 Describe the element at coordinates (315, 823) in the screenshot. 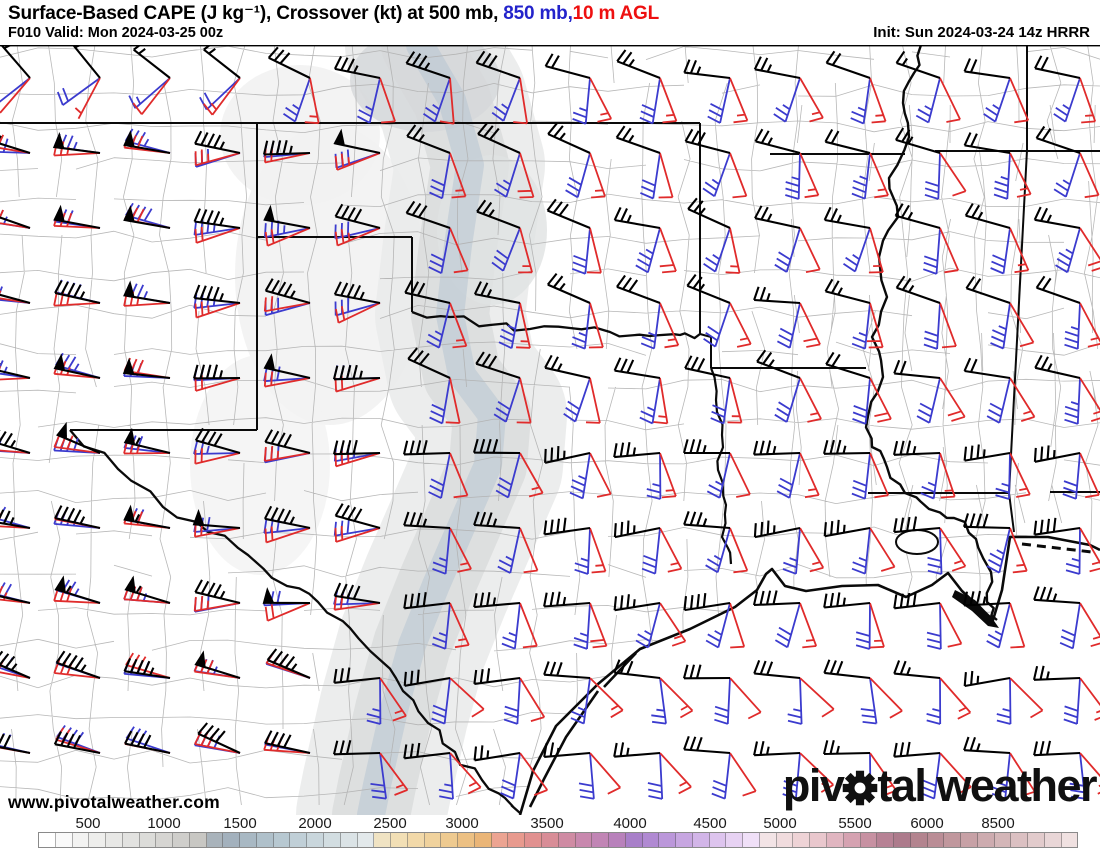

I see `colorbar-tick-label: 2000` at that location.